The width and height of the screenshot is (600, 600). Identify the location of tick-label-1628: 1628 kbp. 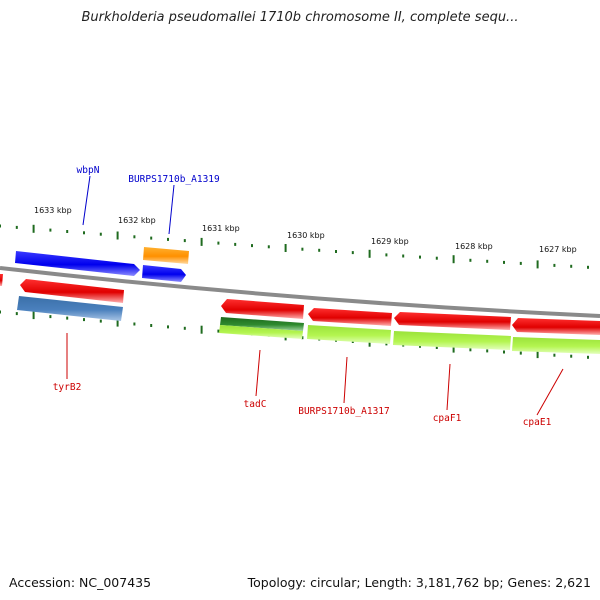
(474, 246).